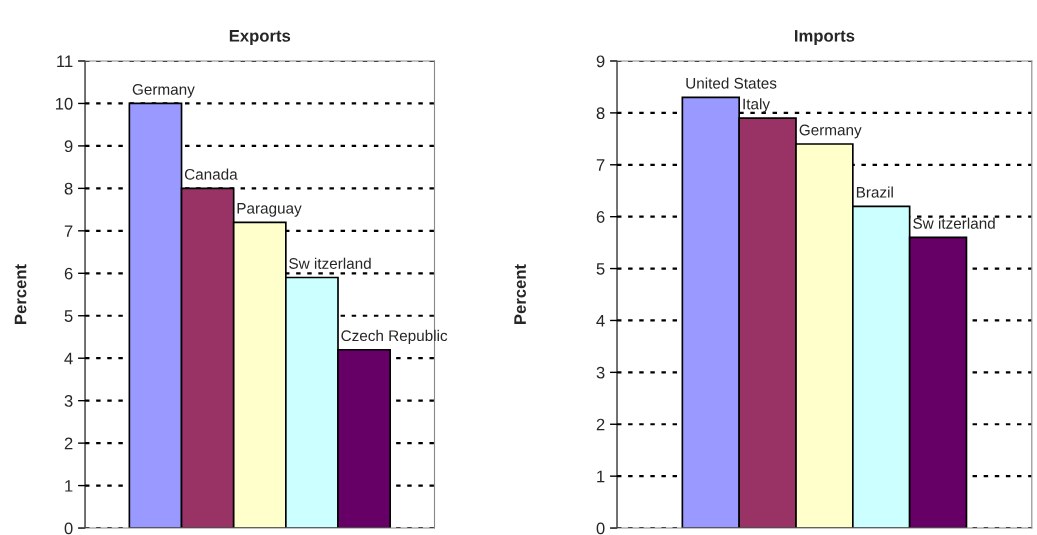 The image size is (1037, 535). Describe the element at coordinates (757, 105) in the screenshot. I see `series-label: Italy` at that location.